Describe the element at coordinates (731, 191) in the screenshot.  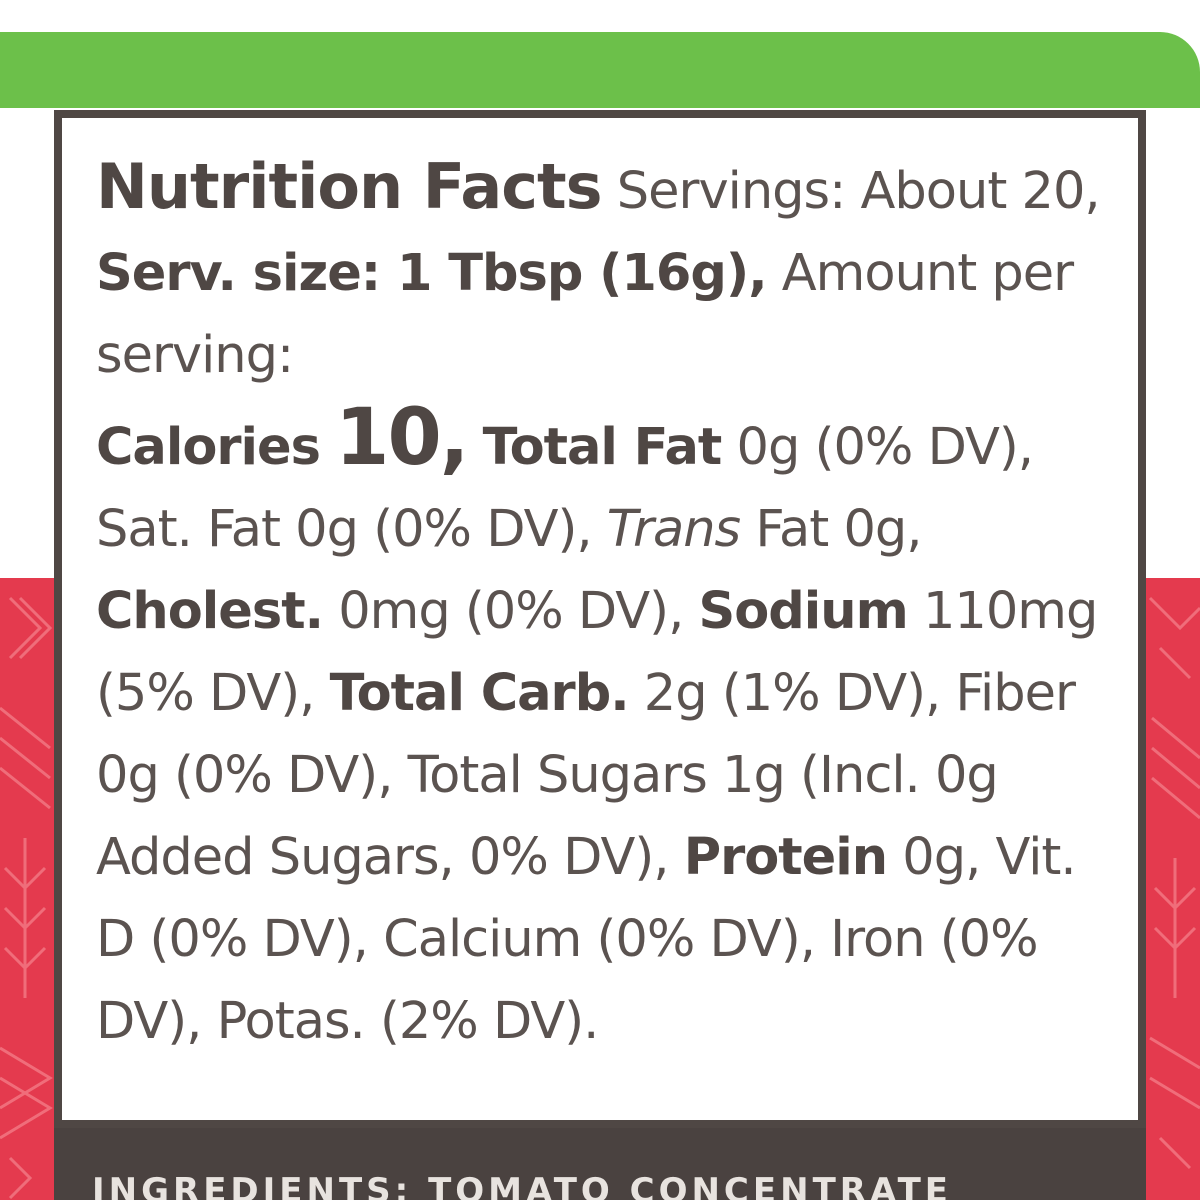
I see `servings-label: Servings:` at that location.